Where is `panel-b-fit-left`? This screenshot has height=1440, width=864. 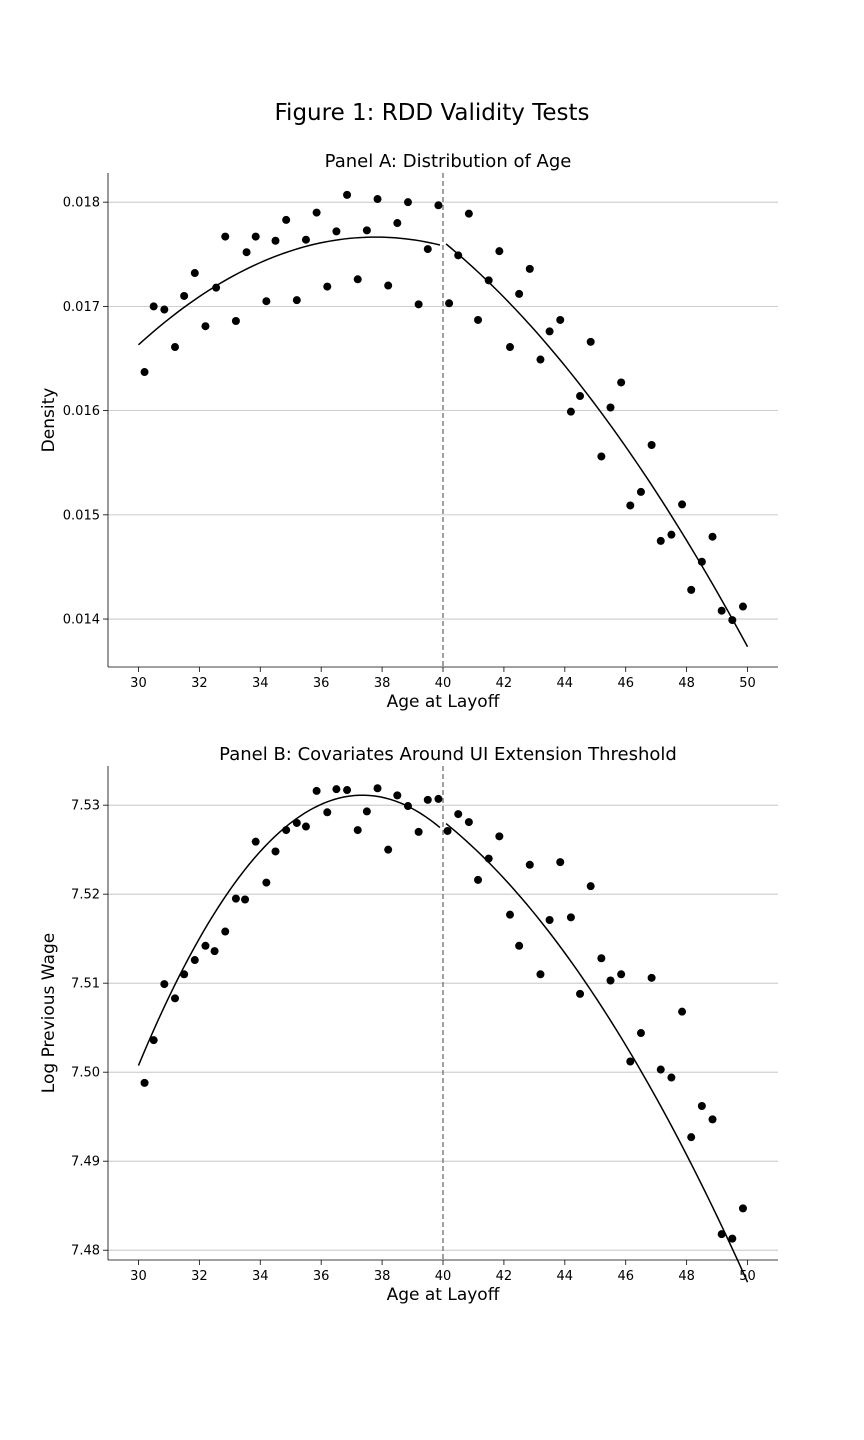 panel-b-fit-left is located at coordinates (289, 930).